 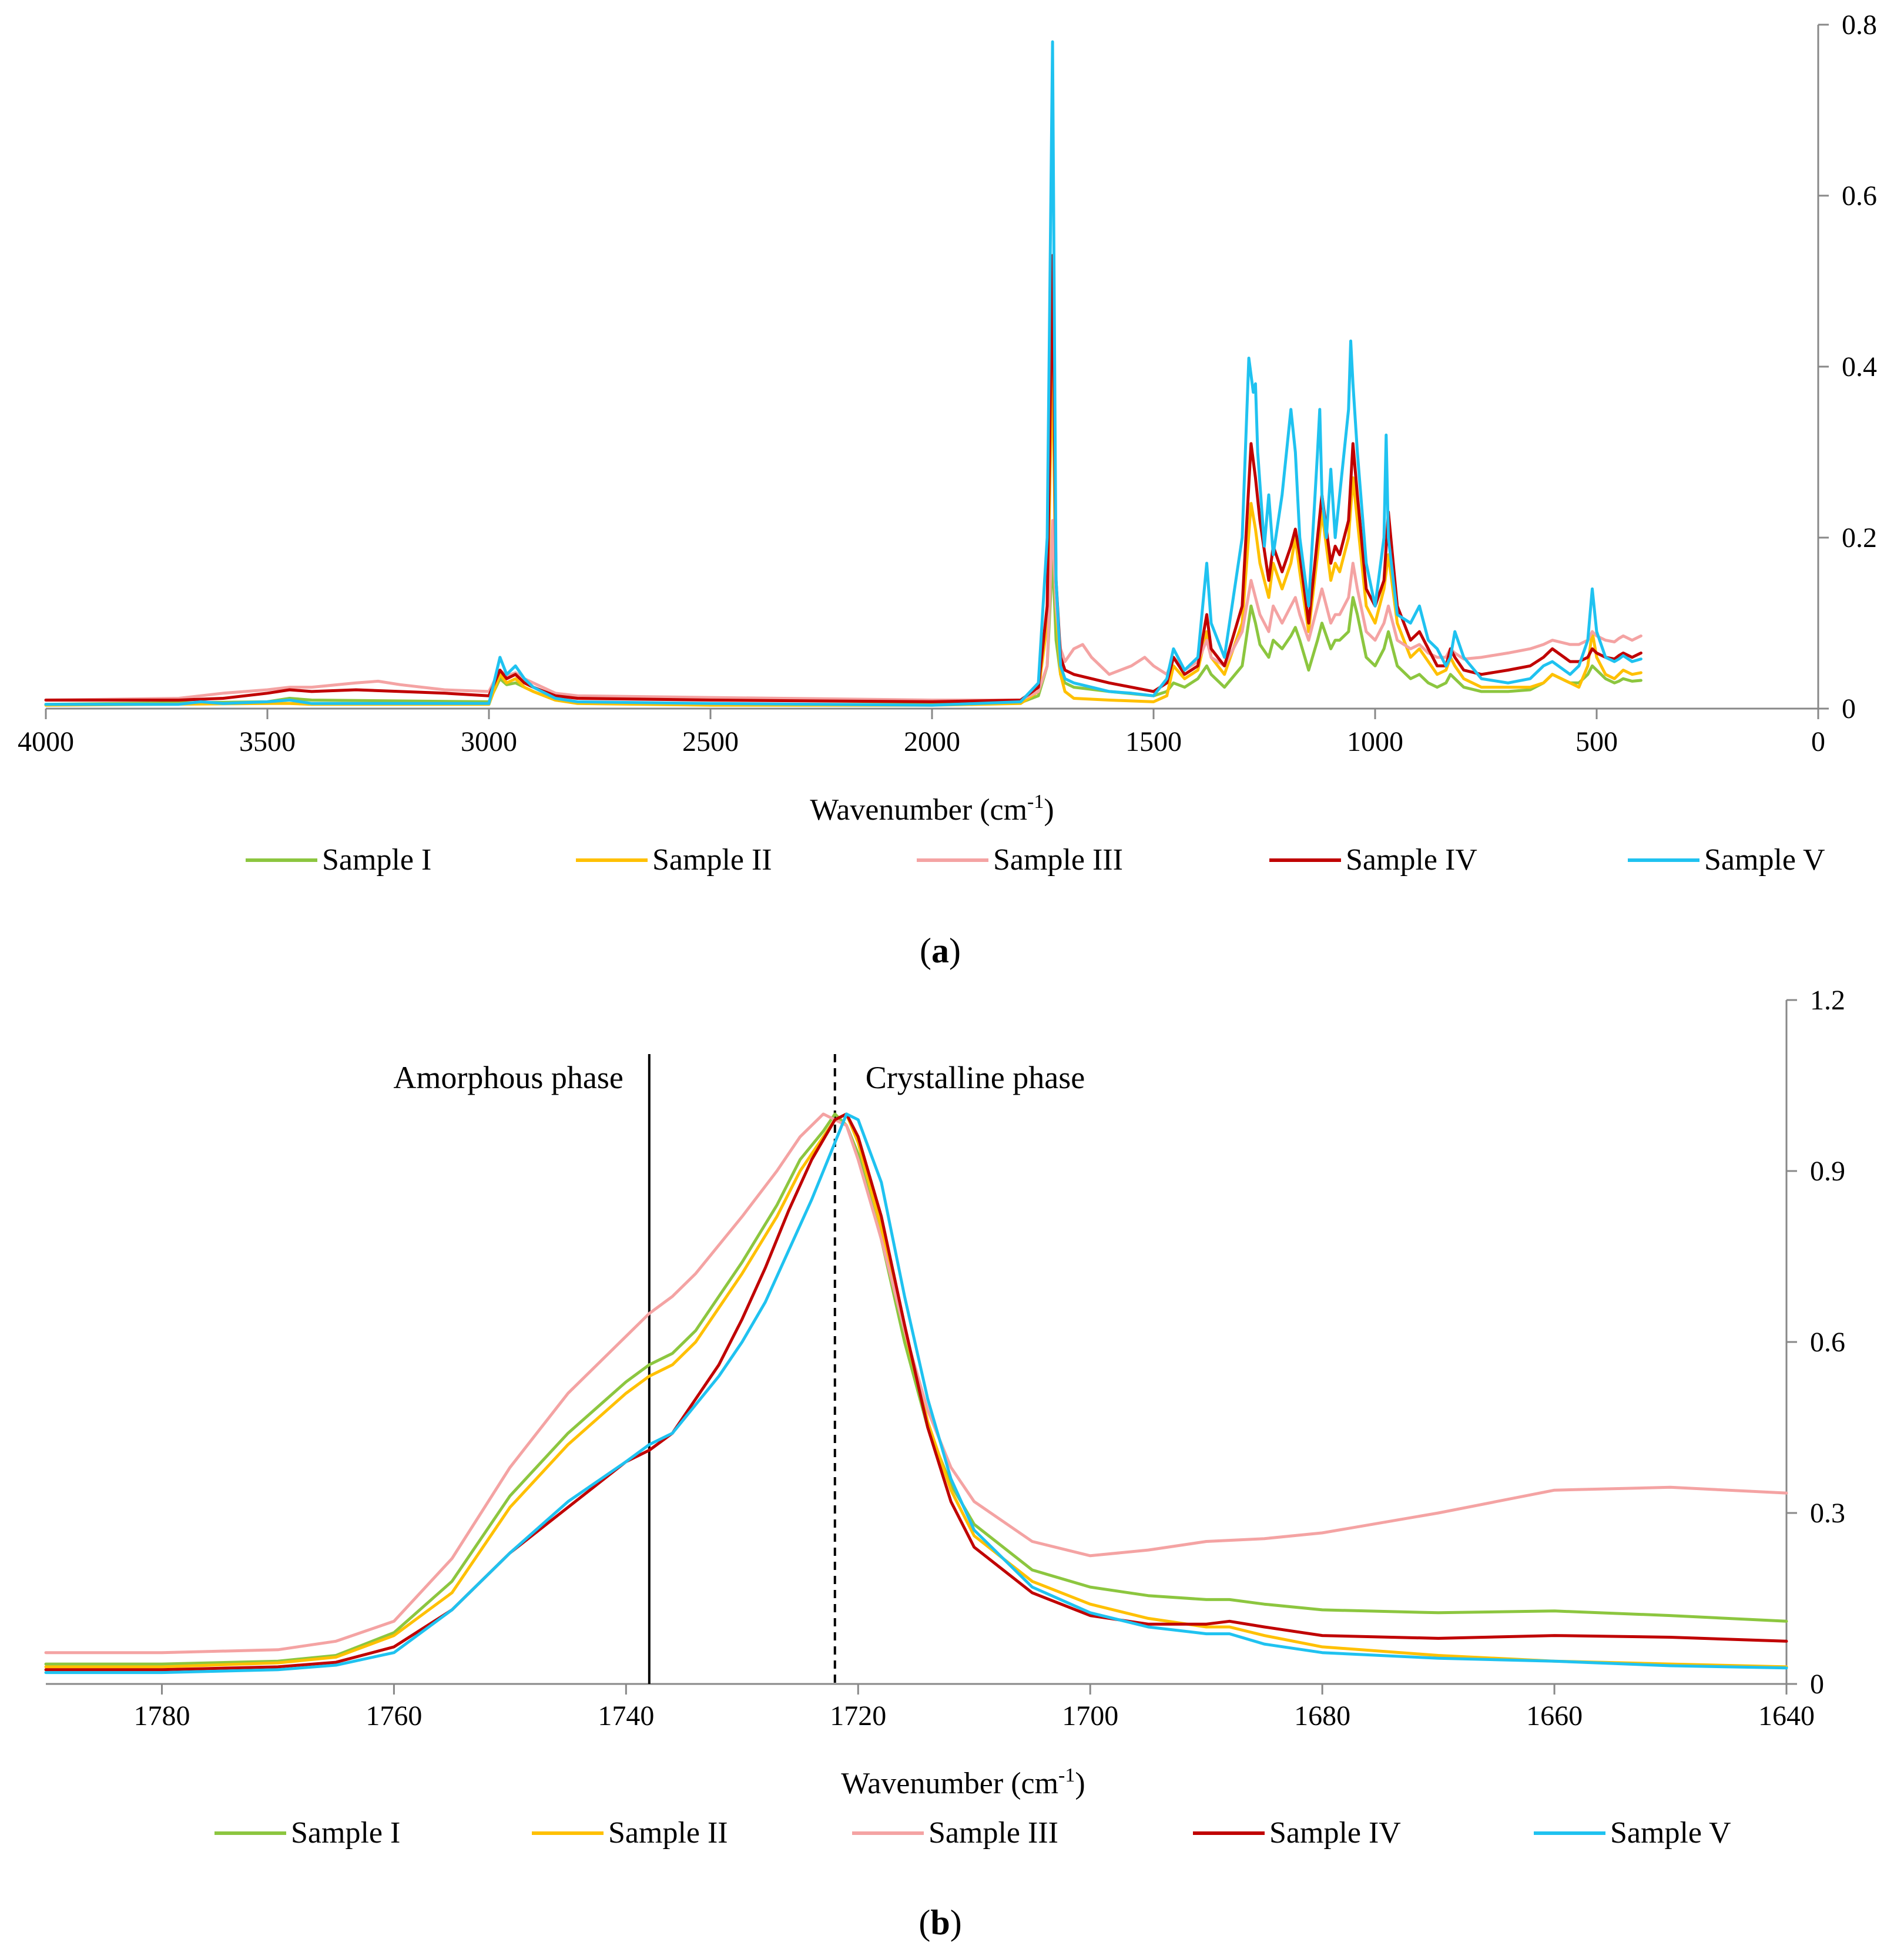 What do you see at coordinates (1554, 1716) in the screenshot?
I see `x-tick-label-b: 1660` at bounding box center [1554, 1716].